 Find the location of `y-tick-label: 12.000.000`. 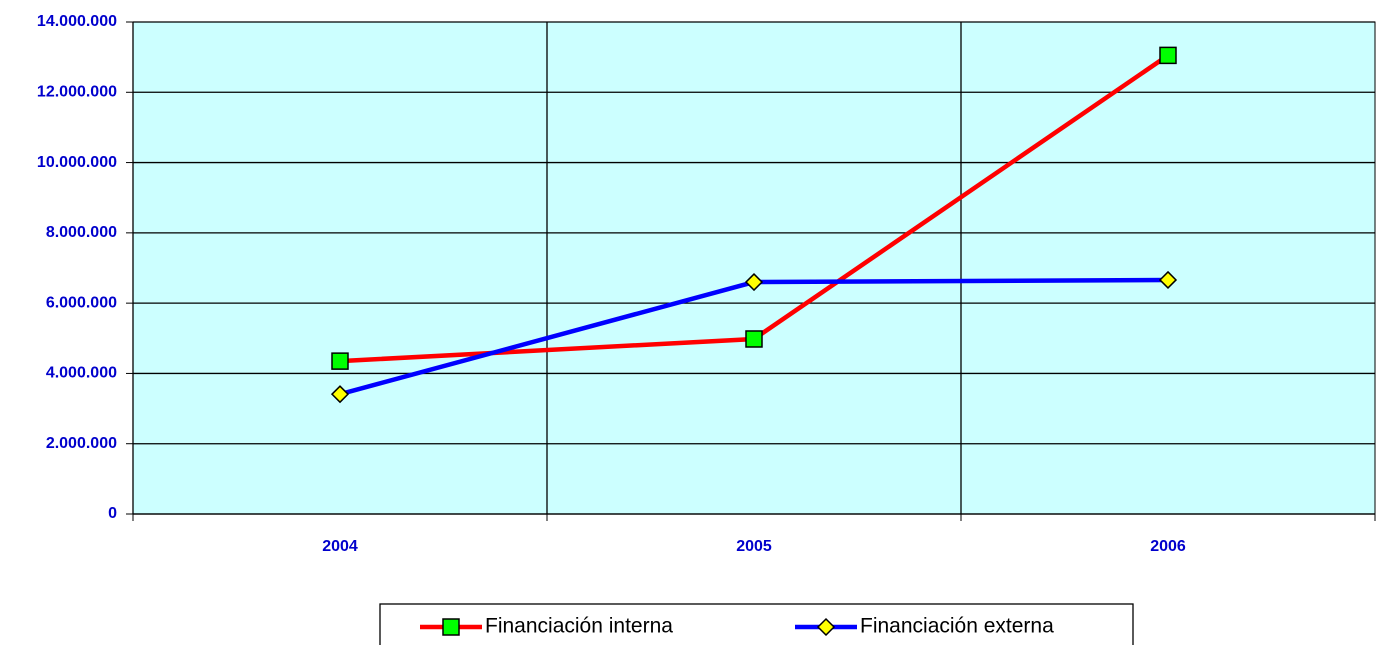

y-tick-label: 12.000.000 is located at coordinates (77, 92).